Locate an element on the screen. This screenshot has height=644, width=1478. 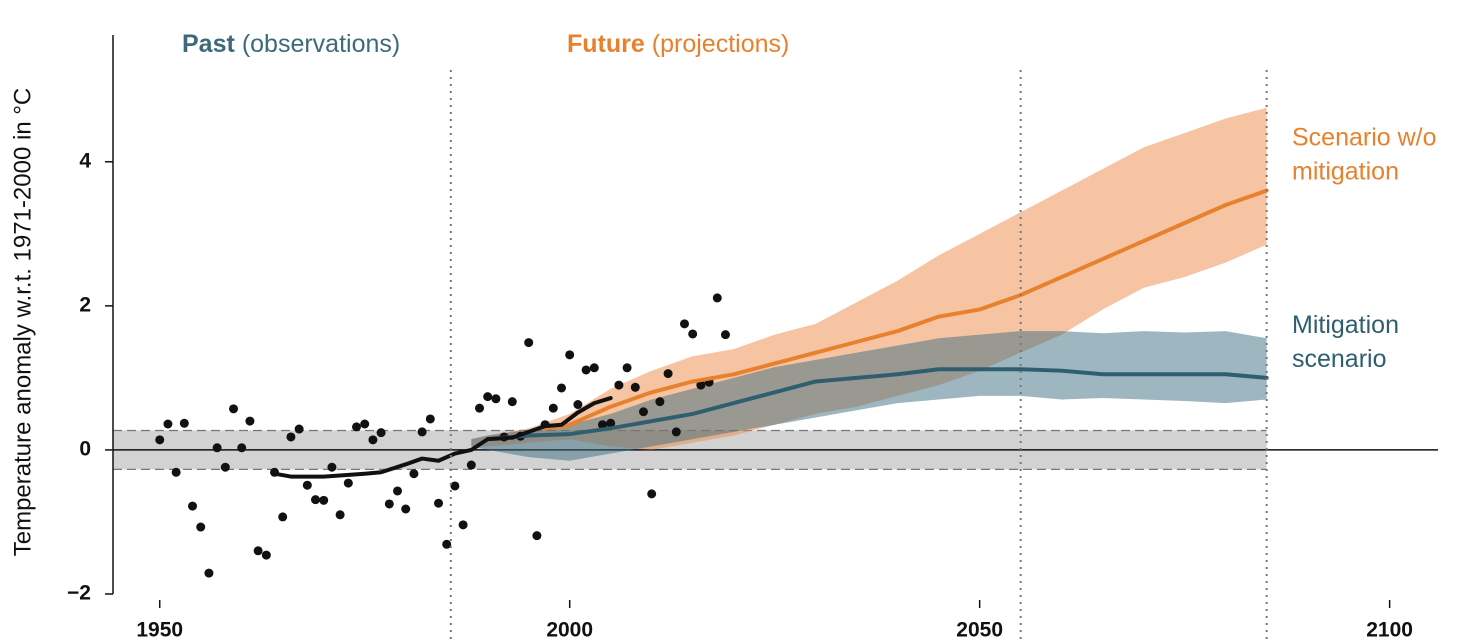
section-heading: Past (observations) is located at coordinates (291, 44).